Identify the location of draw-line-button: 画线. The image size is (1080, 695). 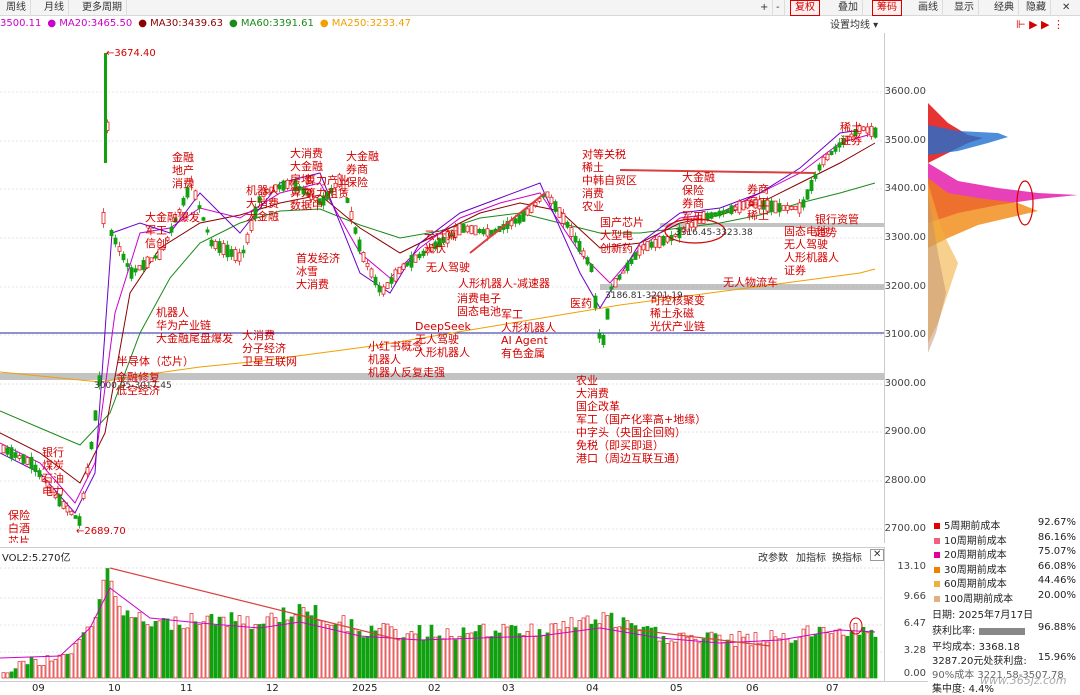
(928, 8).